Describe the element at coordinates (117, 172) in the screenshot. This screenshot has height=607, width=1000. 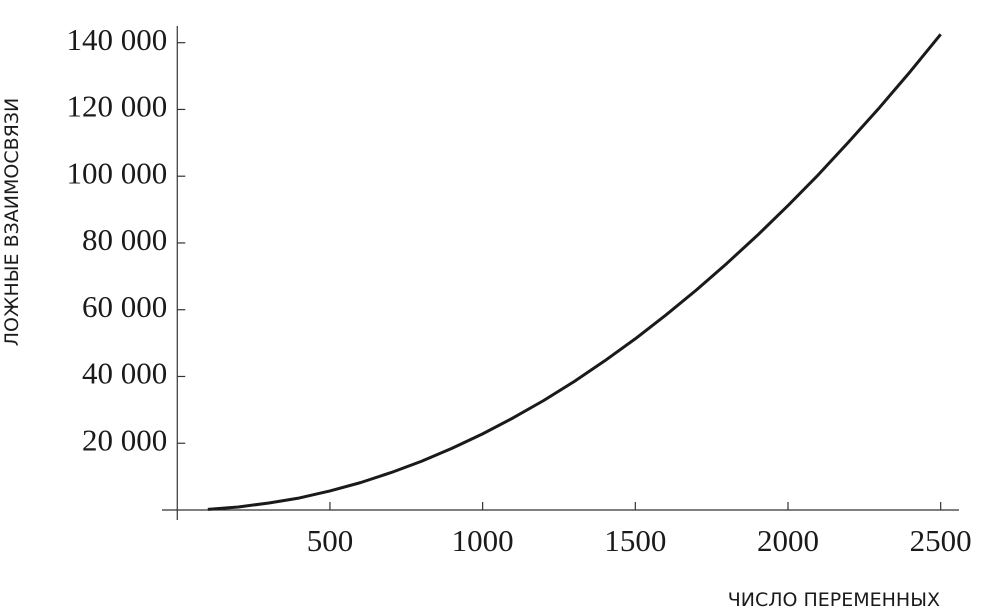
I see `y-tick-label: 100 000` at that location.